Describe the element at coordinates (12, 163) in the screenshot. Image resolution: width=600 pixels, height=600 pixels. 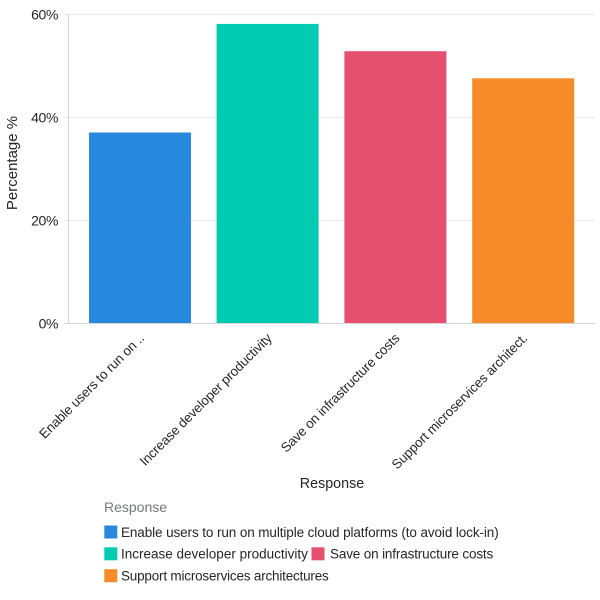
I see `svg-text: Percentage %` at that location.